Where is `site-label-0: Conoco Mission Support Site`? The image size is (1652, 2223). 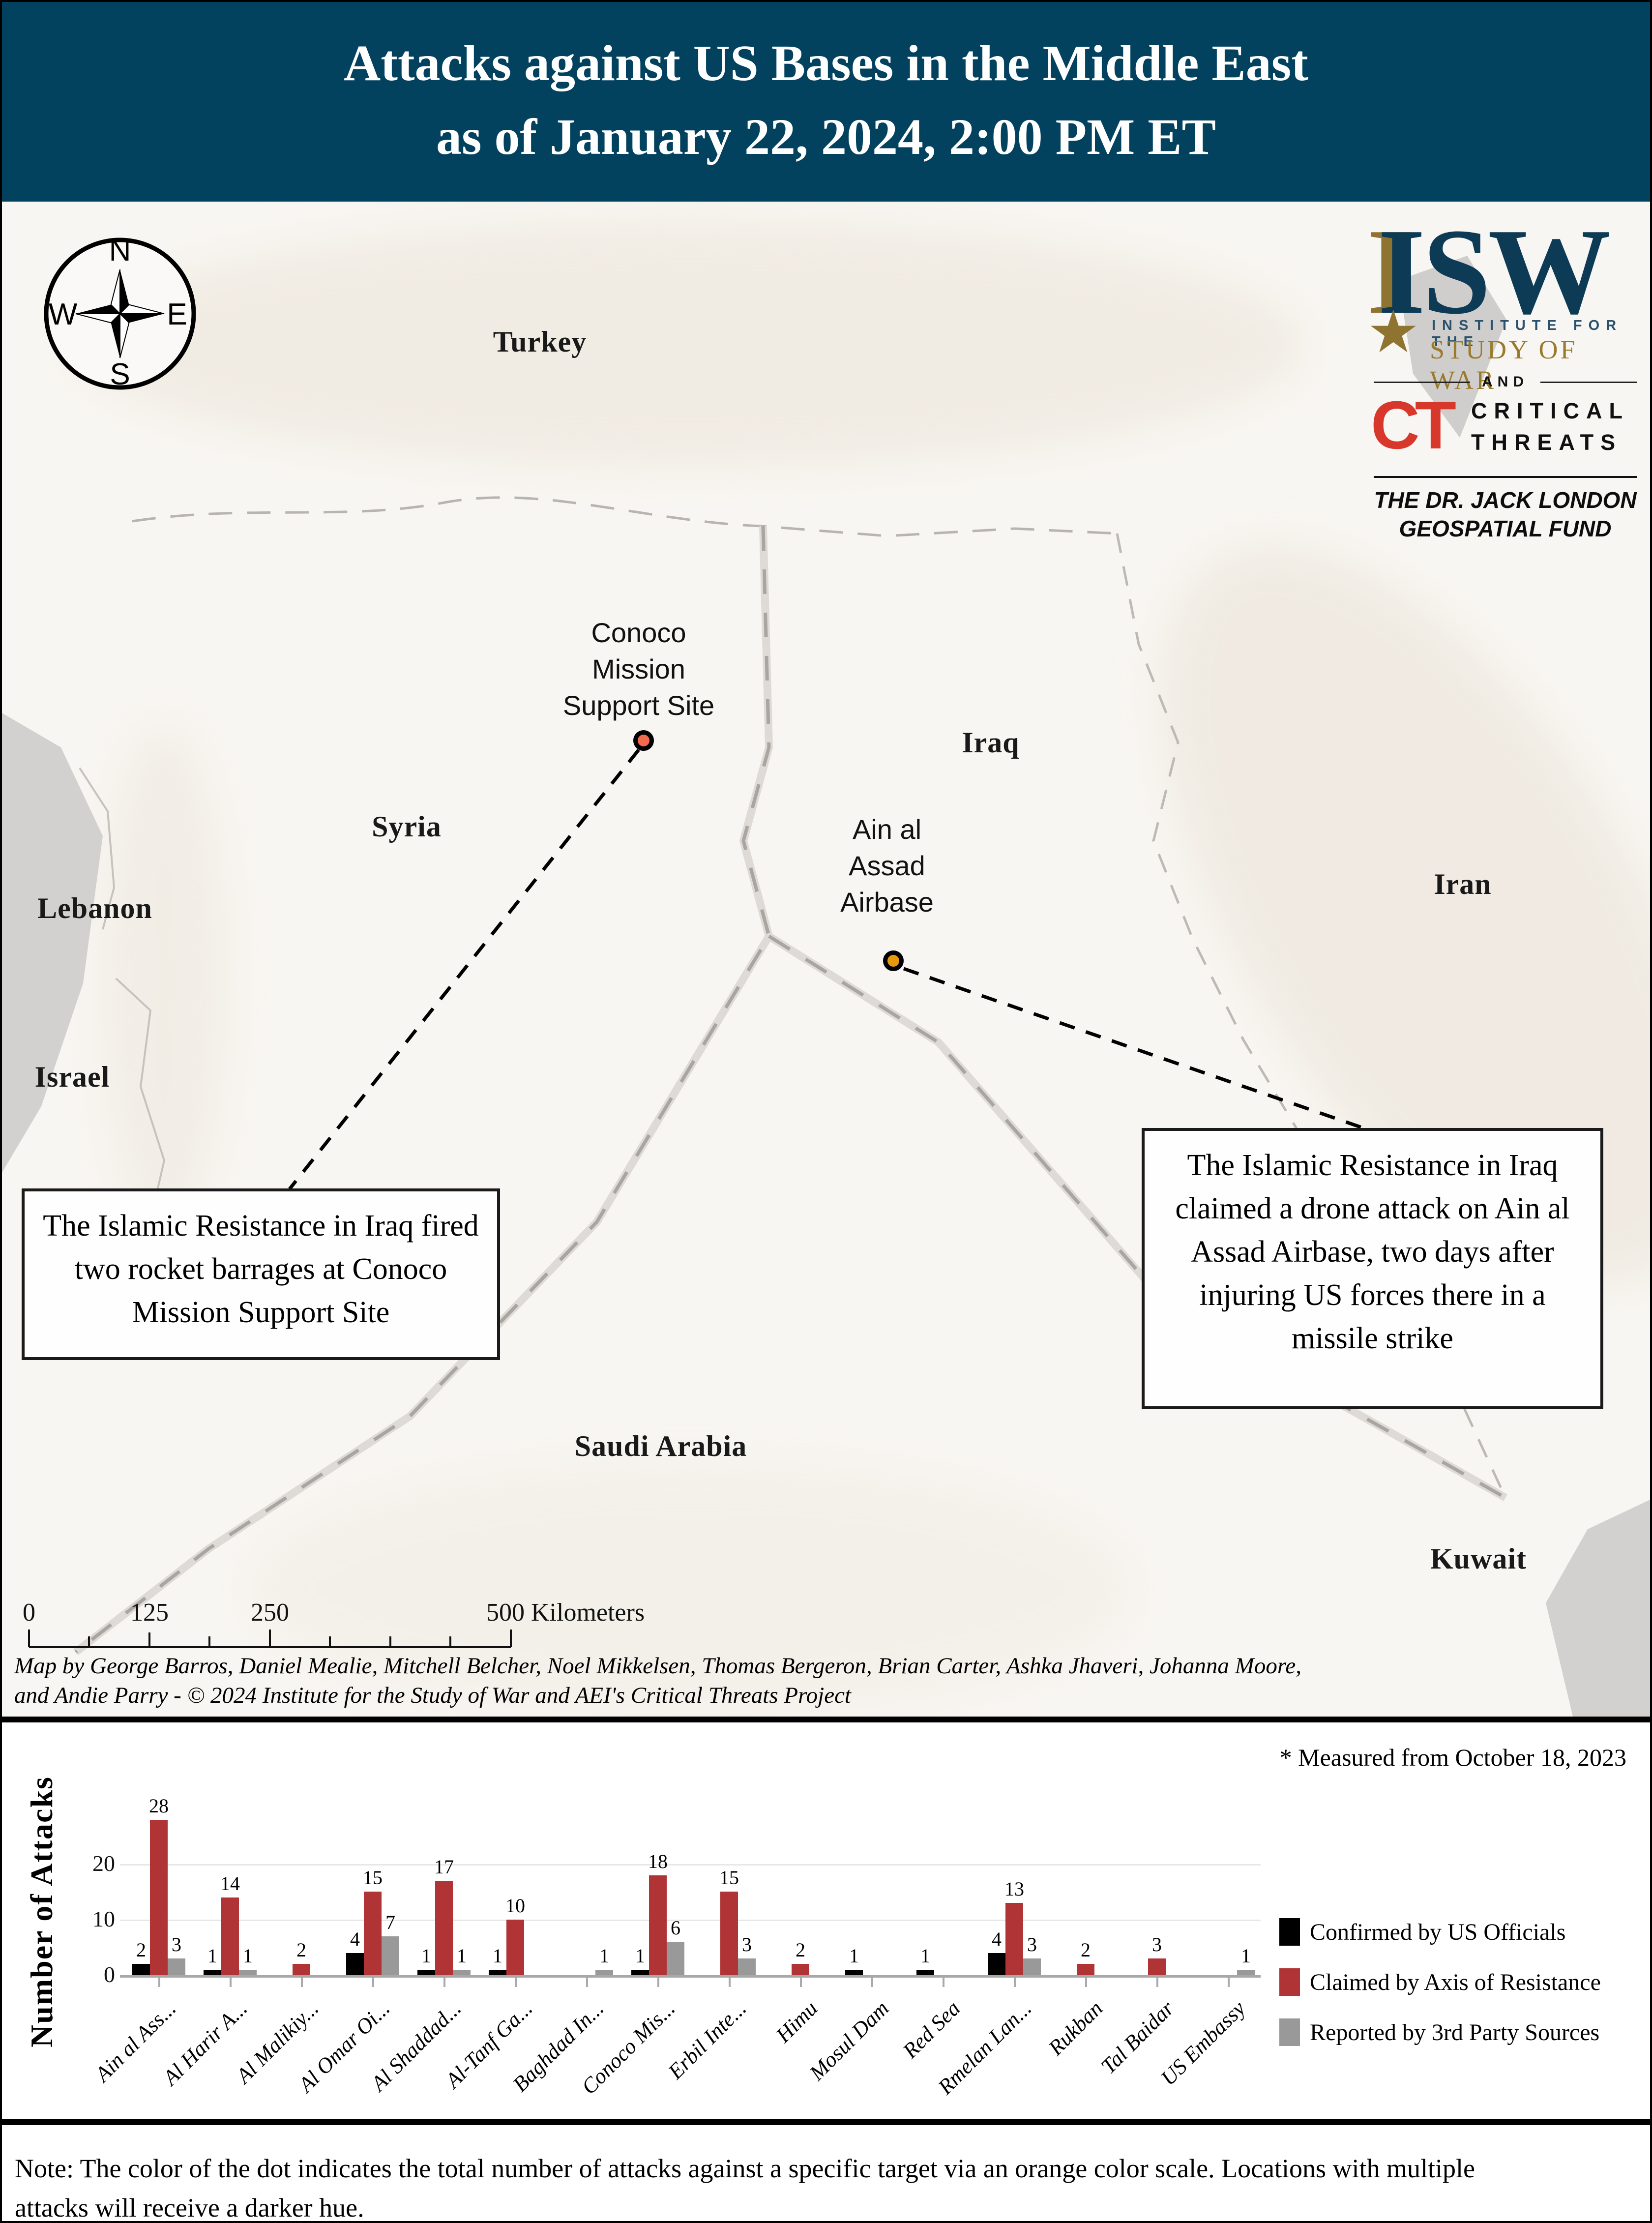
site-label-0: Conoco Mission Support Site is located at coordinates (638, 669).